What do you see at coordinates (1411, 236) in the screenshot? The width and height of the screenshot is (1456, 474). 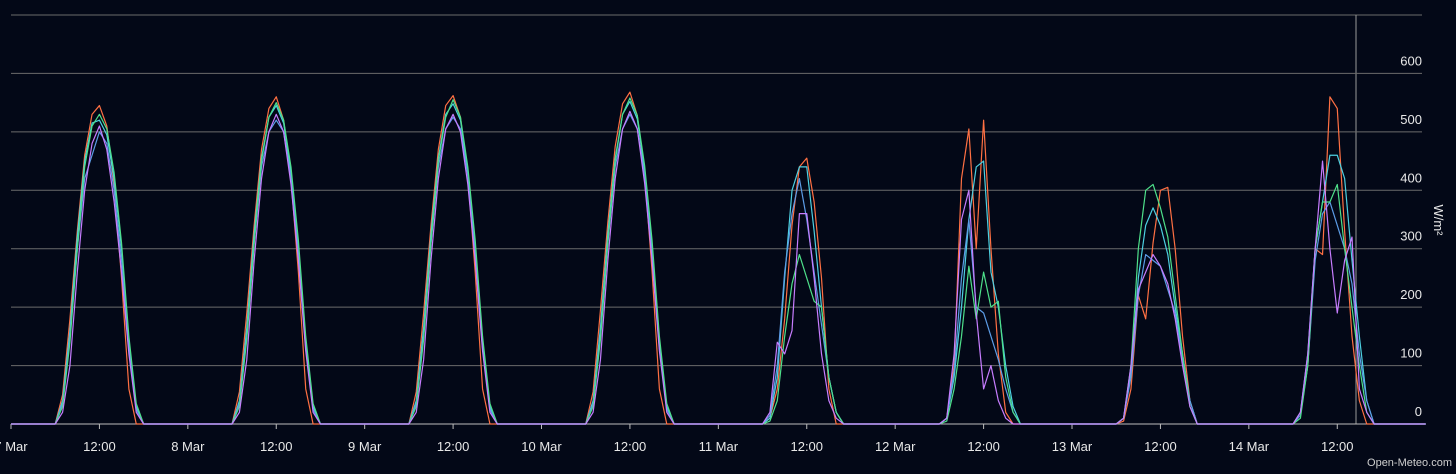 I see `y-tick-label: 300` at bounding box center [1411, 236].